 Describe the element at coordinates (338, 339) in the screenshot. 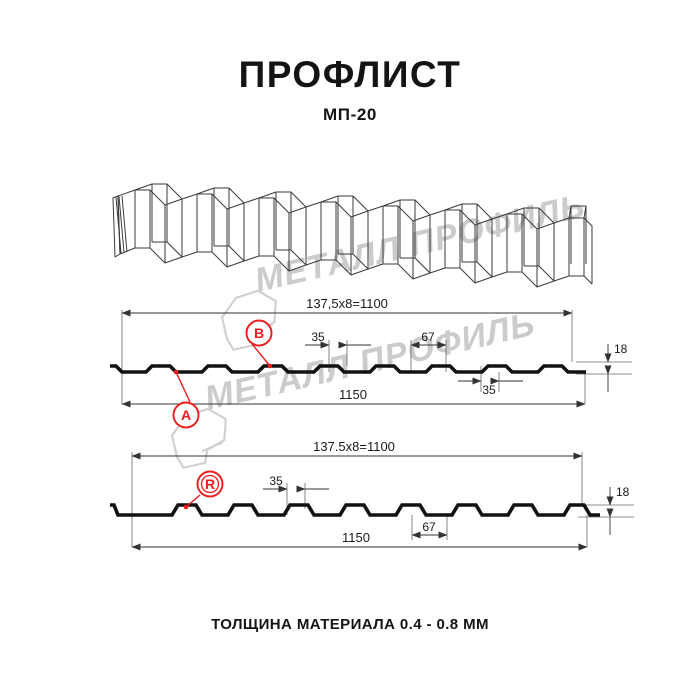

I see `section1-dim-rib-width: 35` at that location.